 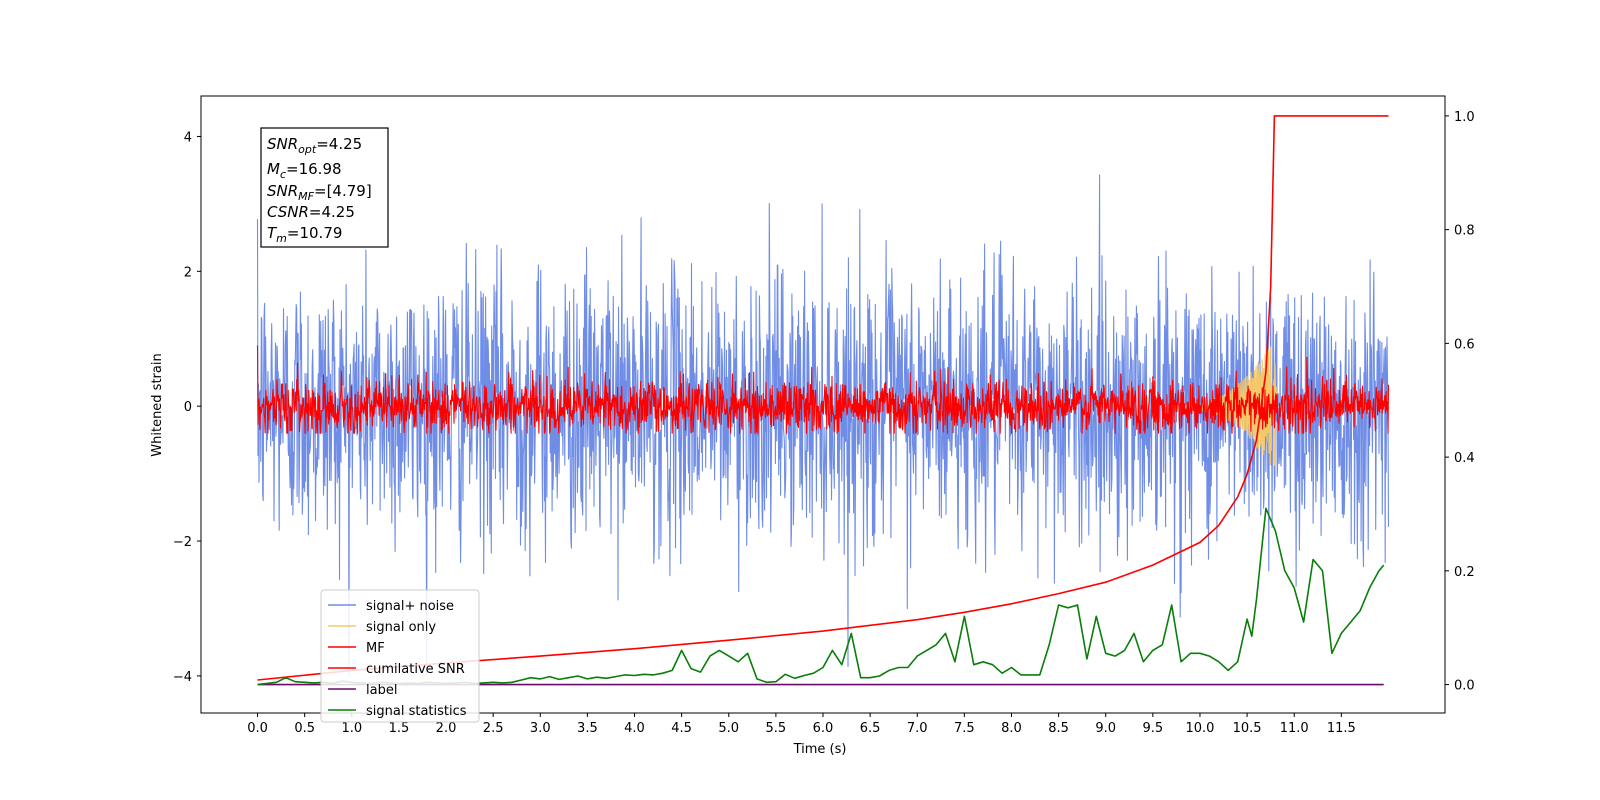 What do you see at coordinates (587, 728) in the screenshot?
I see `x-tick-label: 3.5` at bounding box center [587, 728].